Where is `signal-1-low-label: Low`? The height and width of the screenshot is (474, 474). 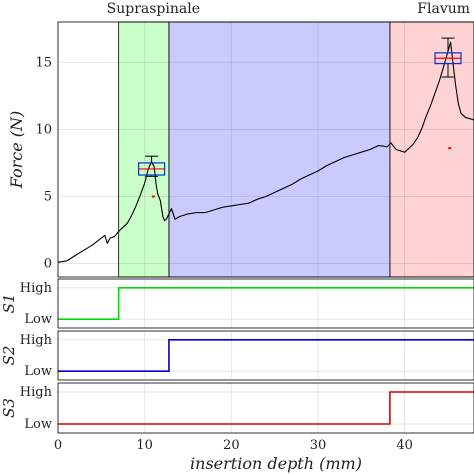
signal-1-low-label: Low is located at coordinates (38, 371).